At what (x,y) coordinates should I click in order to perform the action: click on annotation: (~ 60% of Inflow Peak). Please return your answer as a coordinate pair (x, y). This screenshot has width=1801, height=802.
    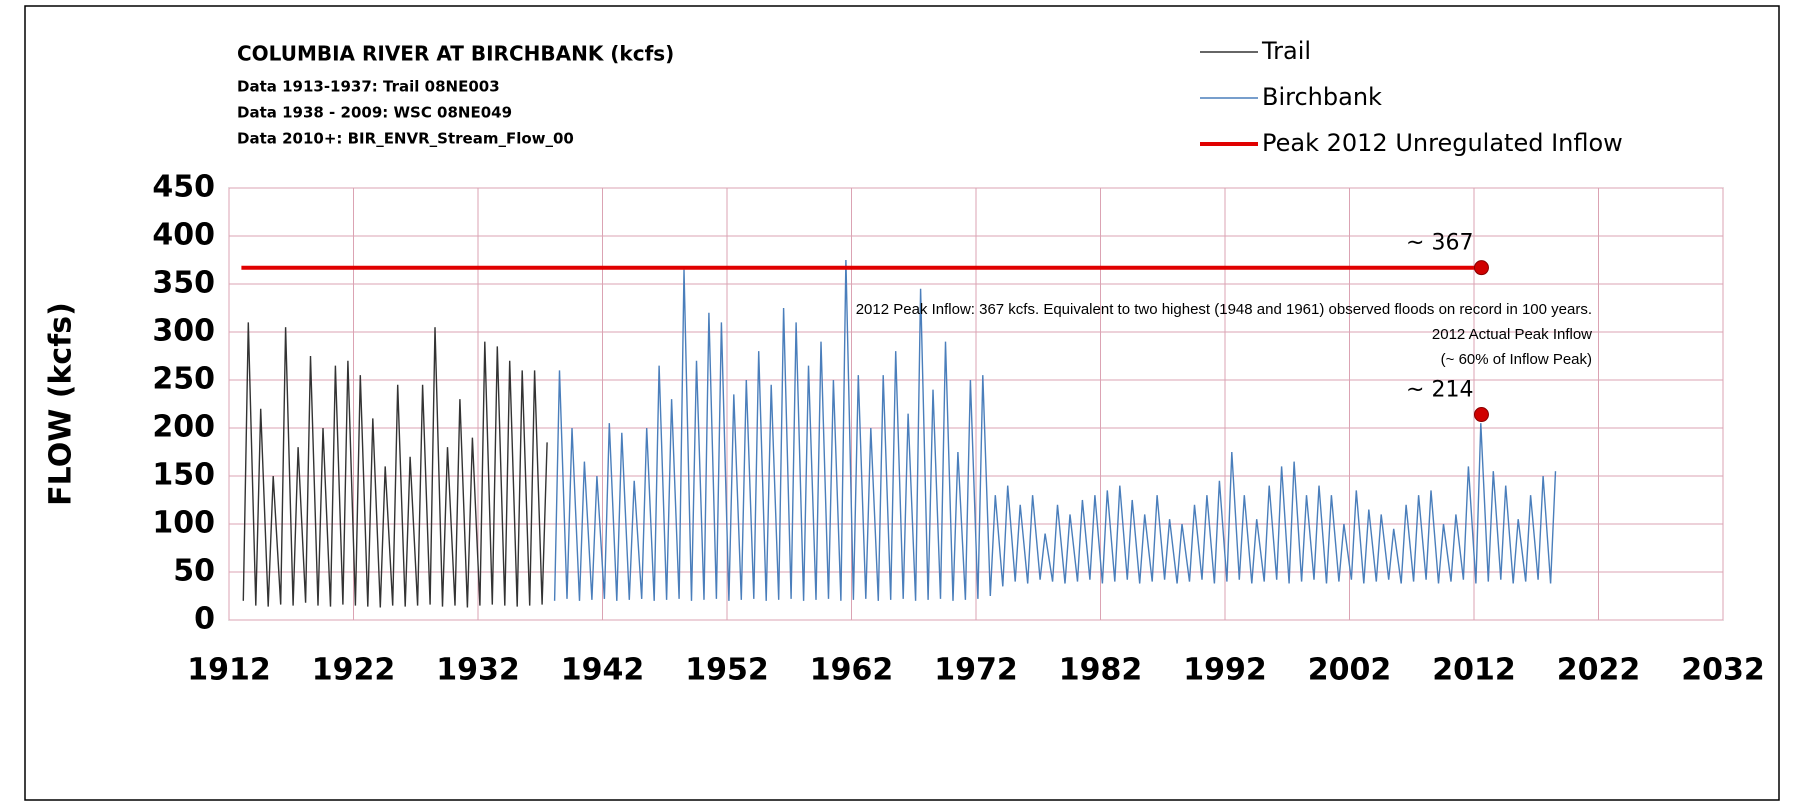
    Looking at the image, I should click on (1516, 359).